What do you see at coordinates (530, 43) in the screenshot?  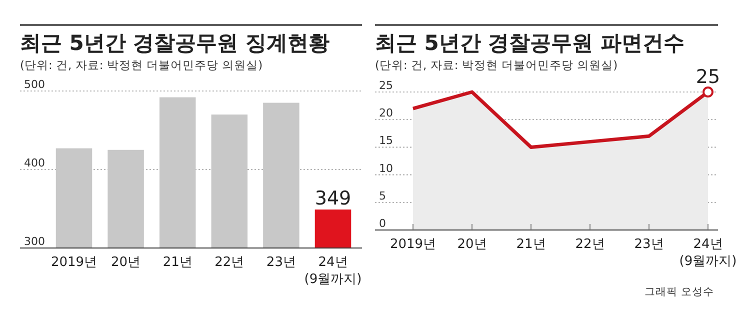 I see `chart-title: 최근 5년간 경찰공무원 파면건수` at bounding box center [530, 43].